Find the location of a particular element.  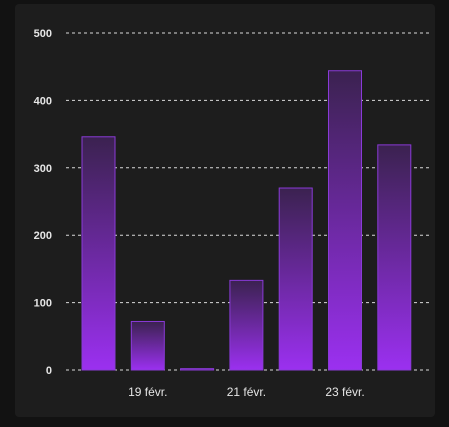

y-tick-label: 500 is located at coordinates (43, 34).